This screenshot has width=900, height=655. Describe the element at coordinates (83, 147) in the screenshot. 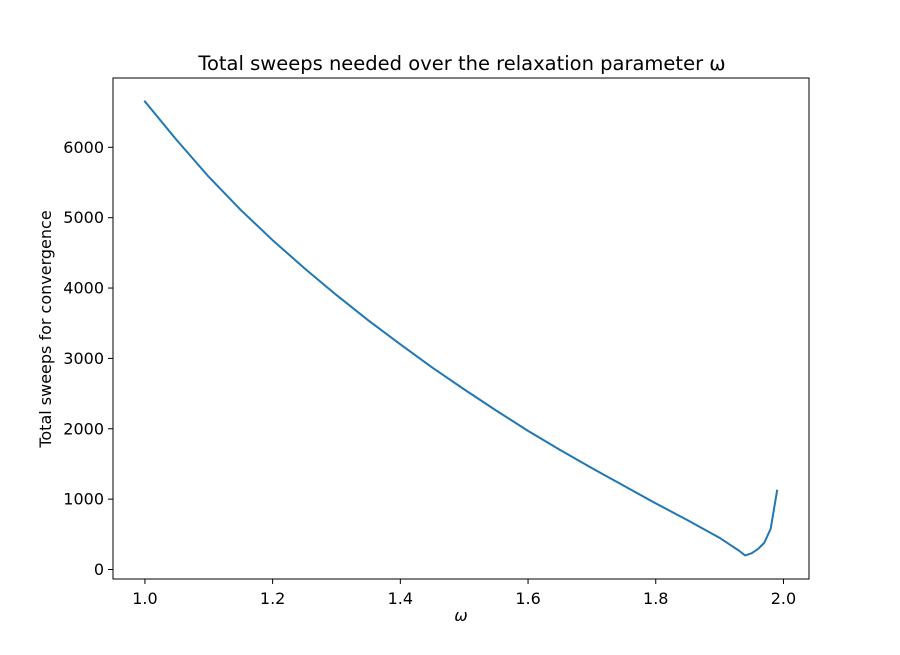

I see `y-tick-label: 6000` at that location.